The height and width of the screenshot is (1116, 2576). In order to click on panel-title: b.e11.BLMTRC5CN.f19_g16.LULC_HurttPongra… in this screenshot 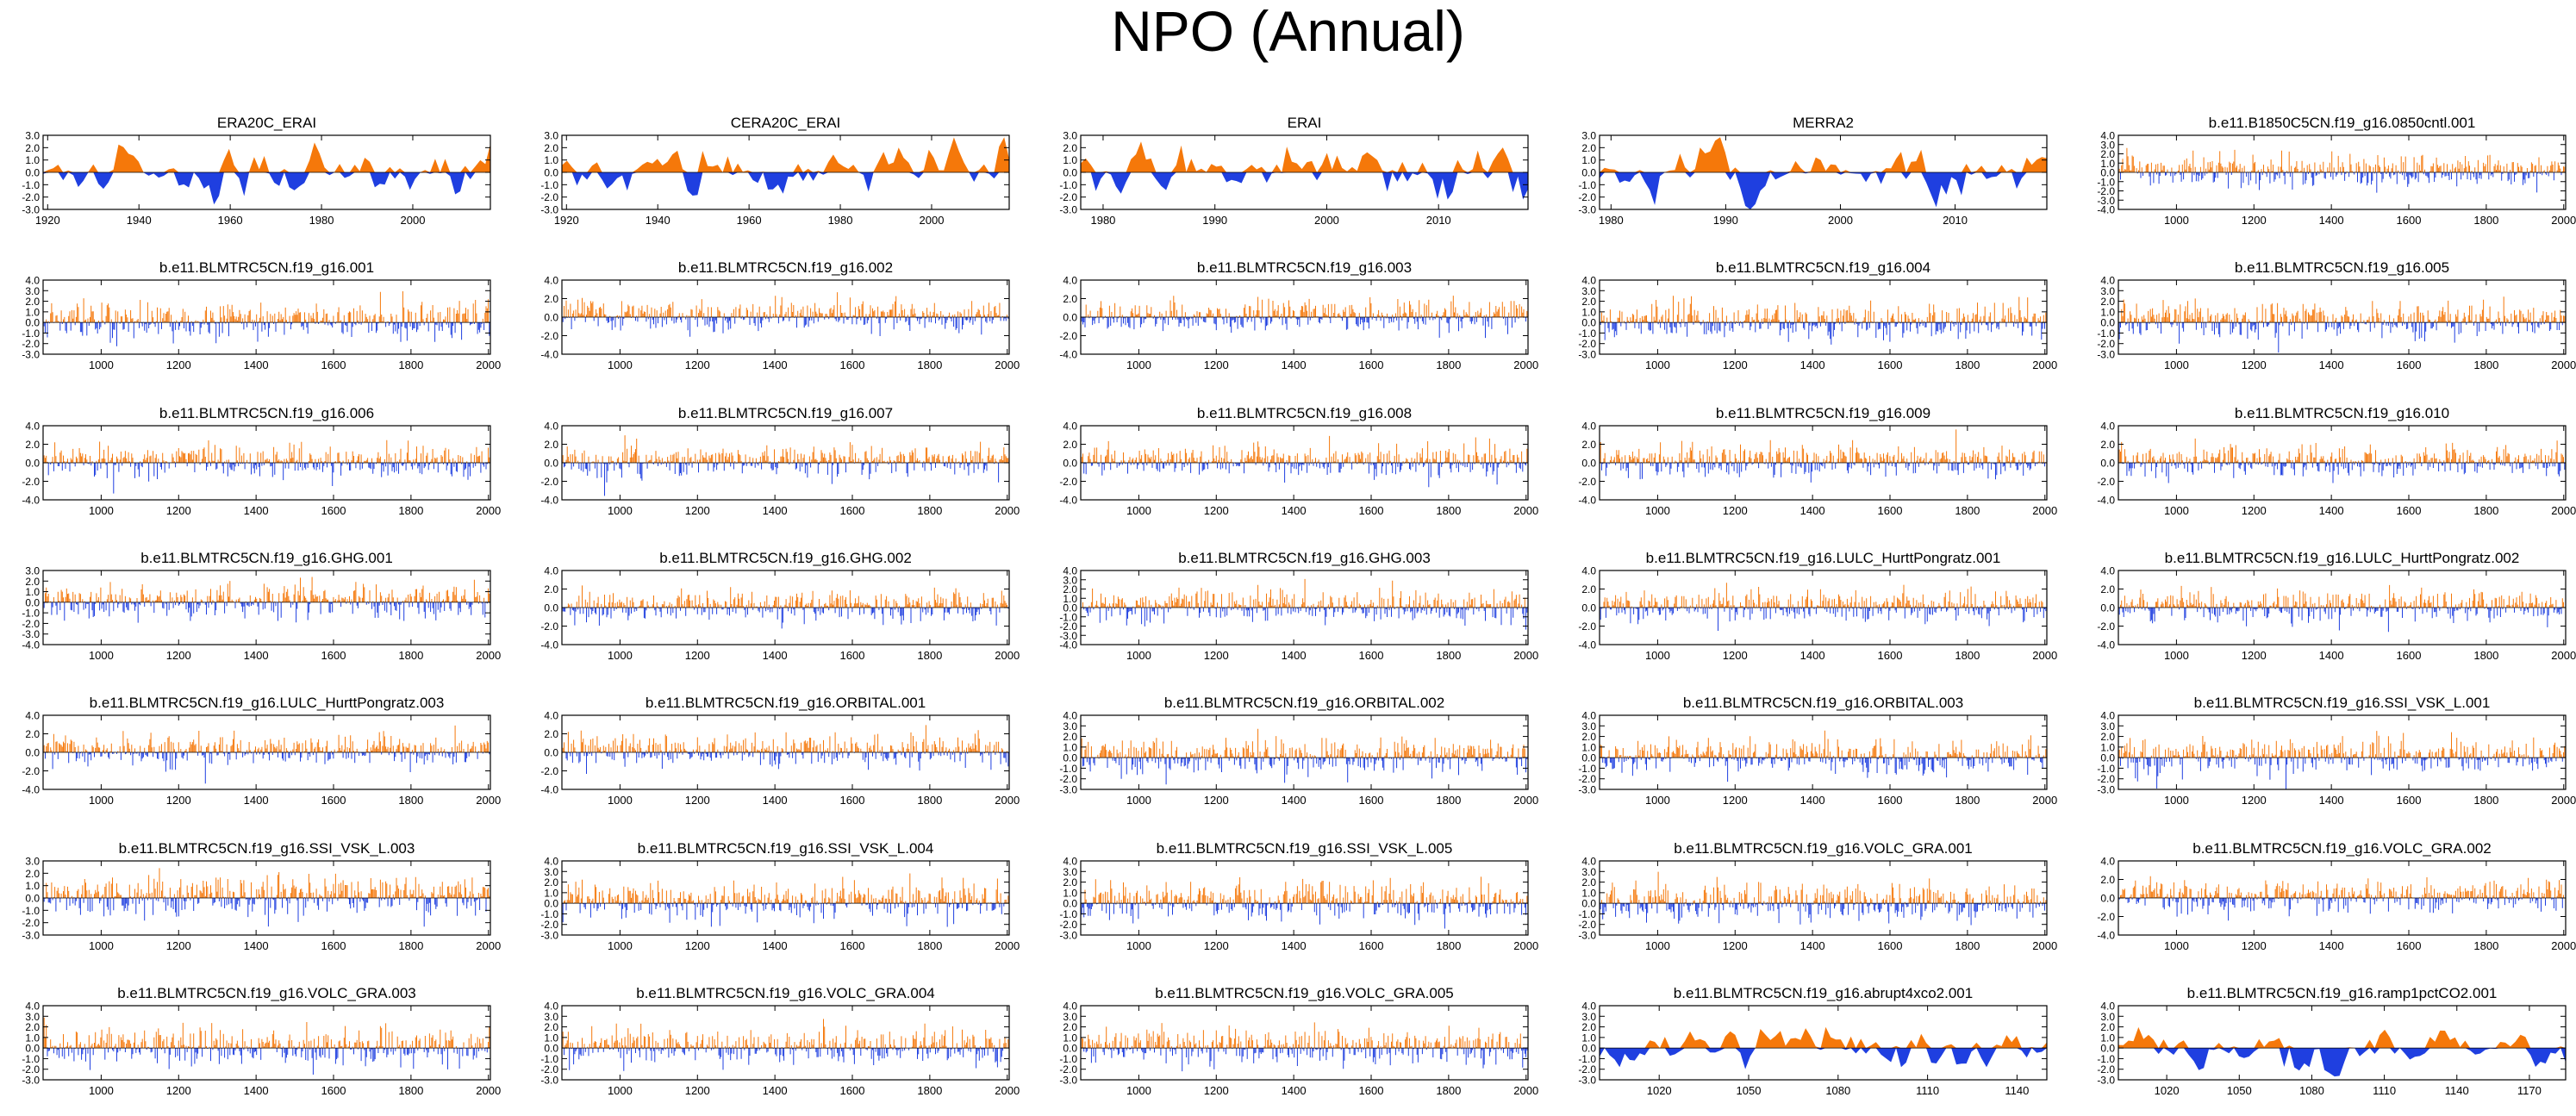, I will do `click(2342, 558)`.